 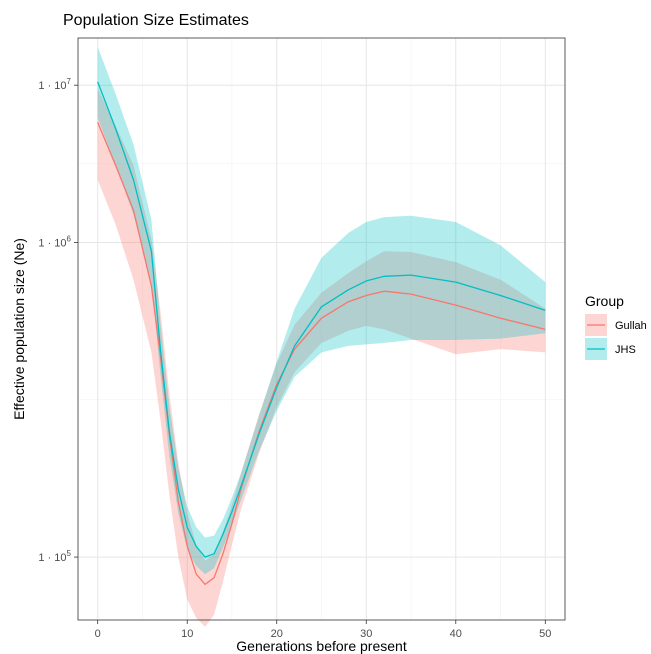 What do you see at coordinates (321, 646) in the screenshot?
I see `x-axis-title: Generations before present` at bounding box center [321, 646].